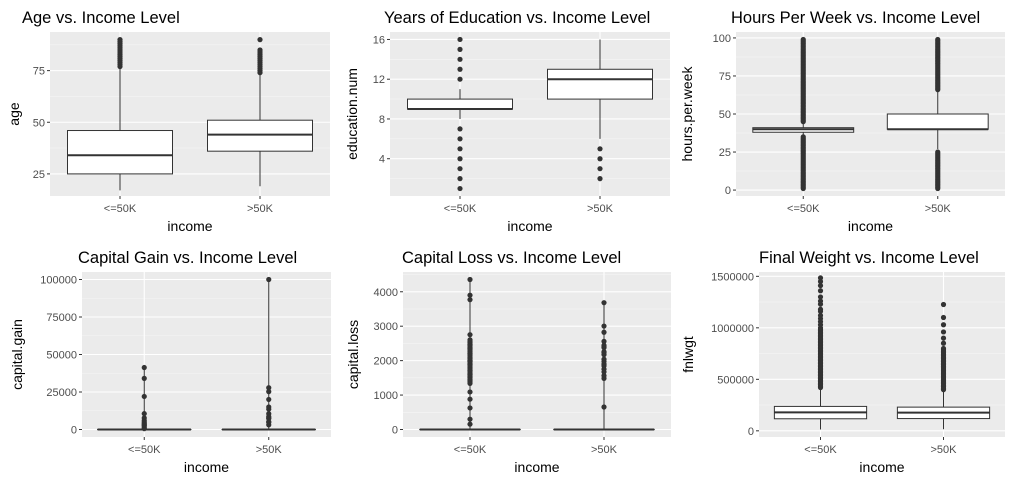  Describe the element at coordinates (39, 72) in the screenshot. I see `y-tick-label: 75` at that location.